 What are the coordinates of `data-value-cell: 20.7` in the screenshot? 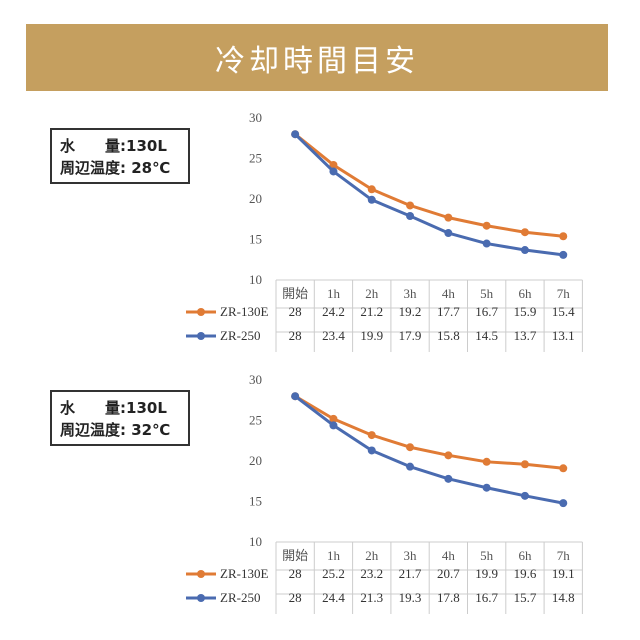 It's located at (448, 573).